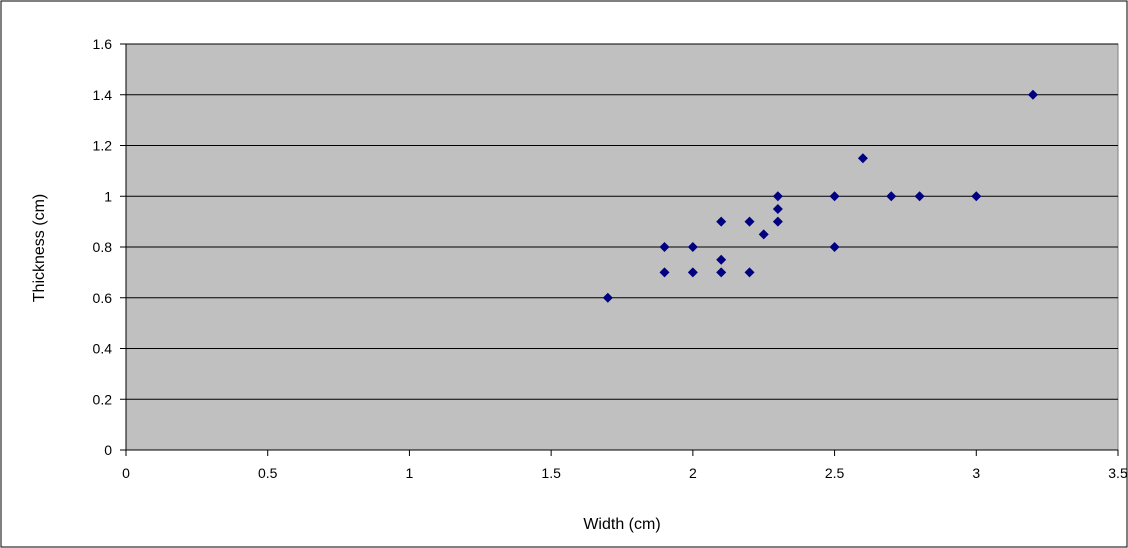 This screenshot has height=548, width=1128. What do you see at coordinates (976, 473) in the screenshot?
I see `x-tick-label: 3` at bounding box center [976, 473].